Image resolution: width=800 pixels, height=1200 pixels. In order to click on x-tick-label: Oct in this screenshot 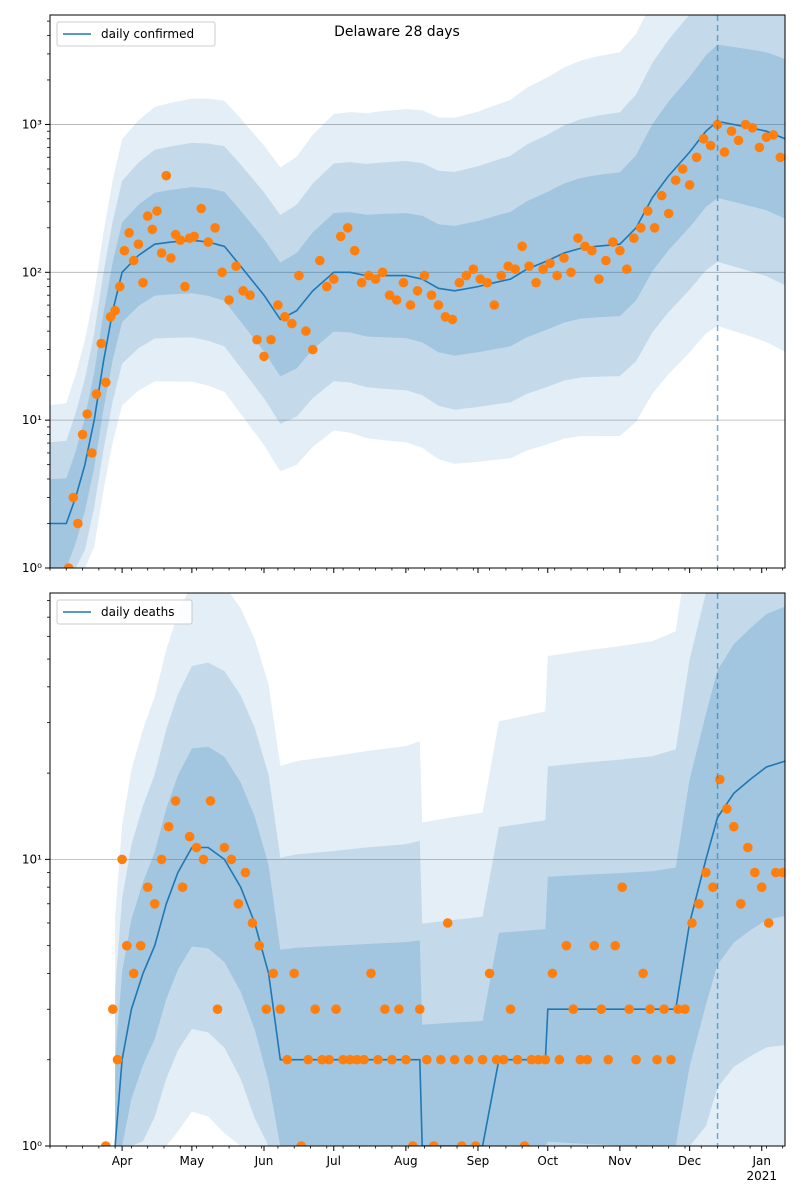, I will do `click(547, 1161)`.